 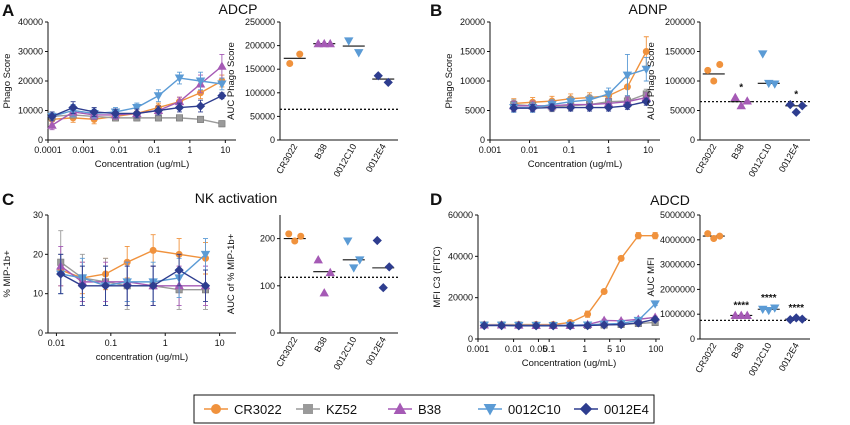 I want to click on axis-lines, so click(x=338, y=81).